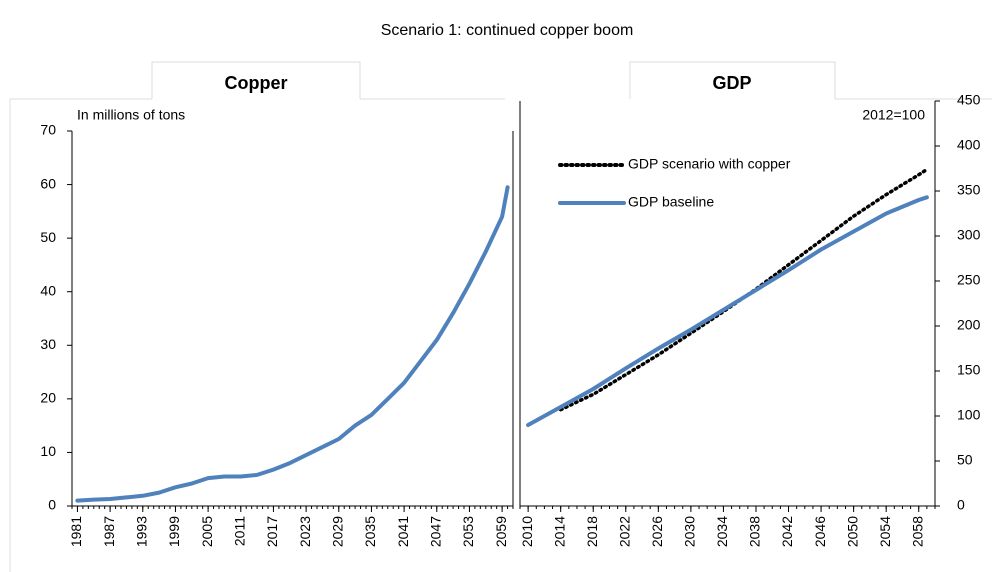 The width and height of the screenshot is (992, 572). What do you see at coordinates (722, 531) in the screenshot?
I see `x-tick-label: 2034` at bounding box center [722, 531].